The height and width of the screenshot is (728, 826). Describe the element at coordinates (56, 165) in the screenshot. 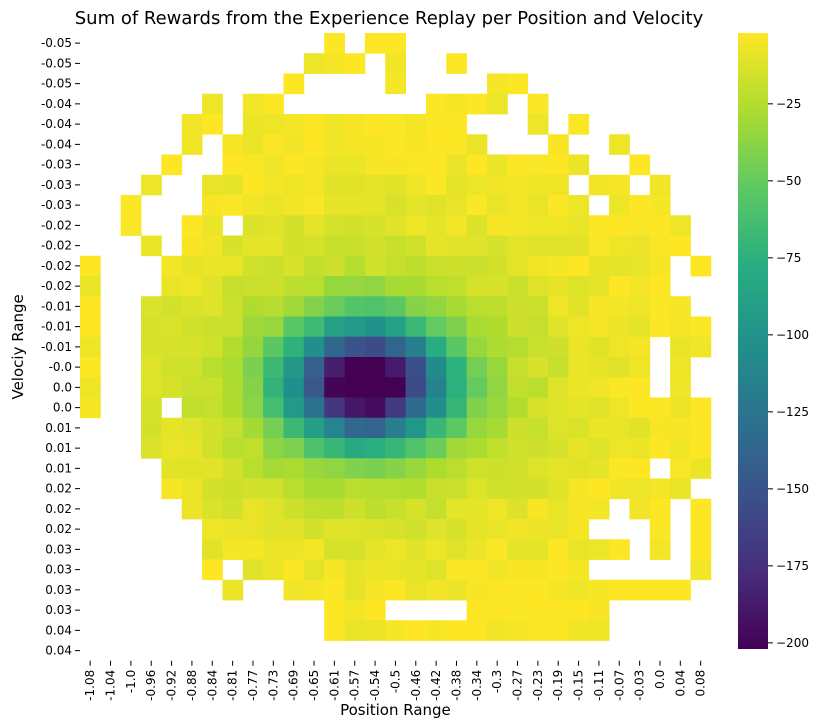

I see `y-tick-label: -0.03` at that location.